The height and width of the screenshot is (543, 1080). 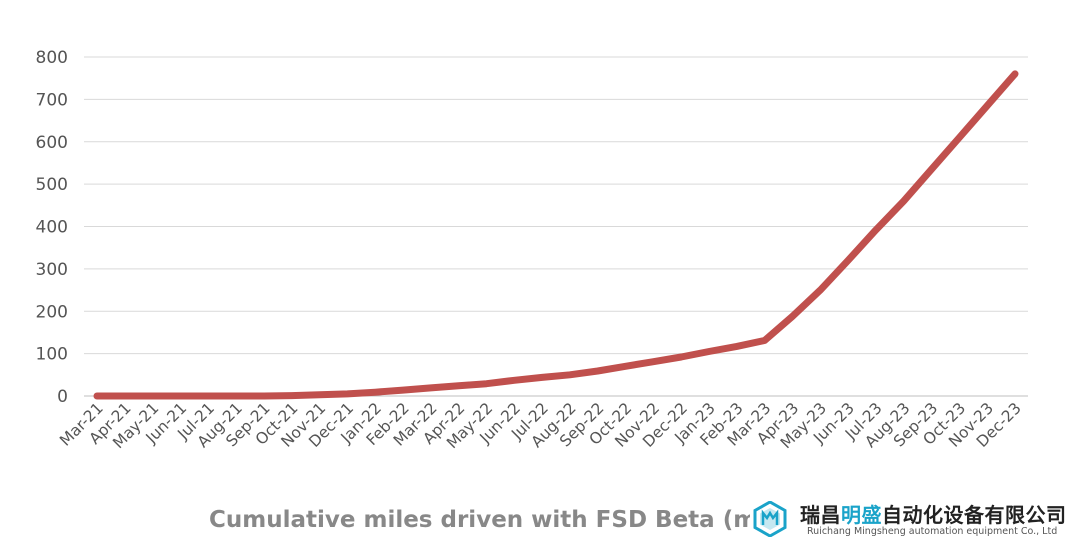 What do you see at coordinates (52, 355) in the screenshot?
I see `y-tick-label: 100` at bounding box center [52, 355].